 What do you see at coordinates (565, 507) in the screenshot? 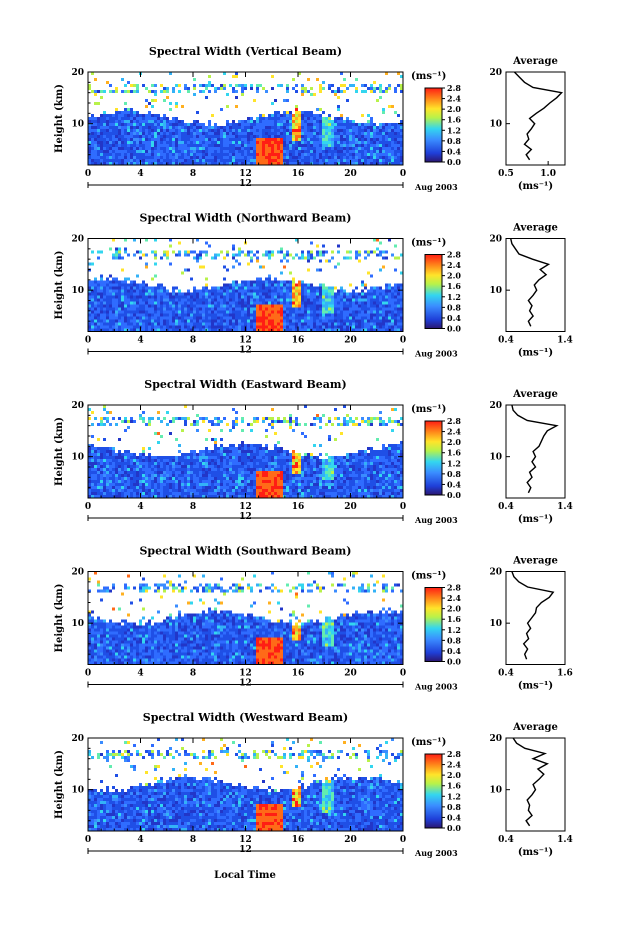
I see `average-x-tick-label: 1.4` at bounding box center [565, 507].